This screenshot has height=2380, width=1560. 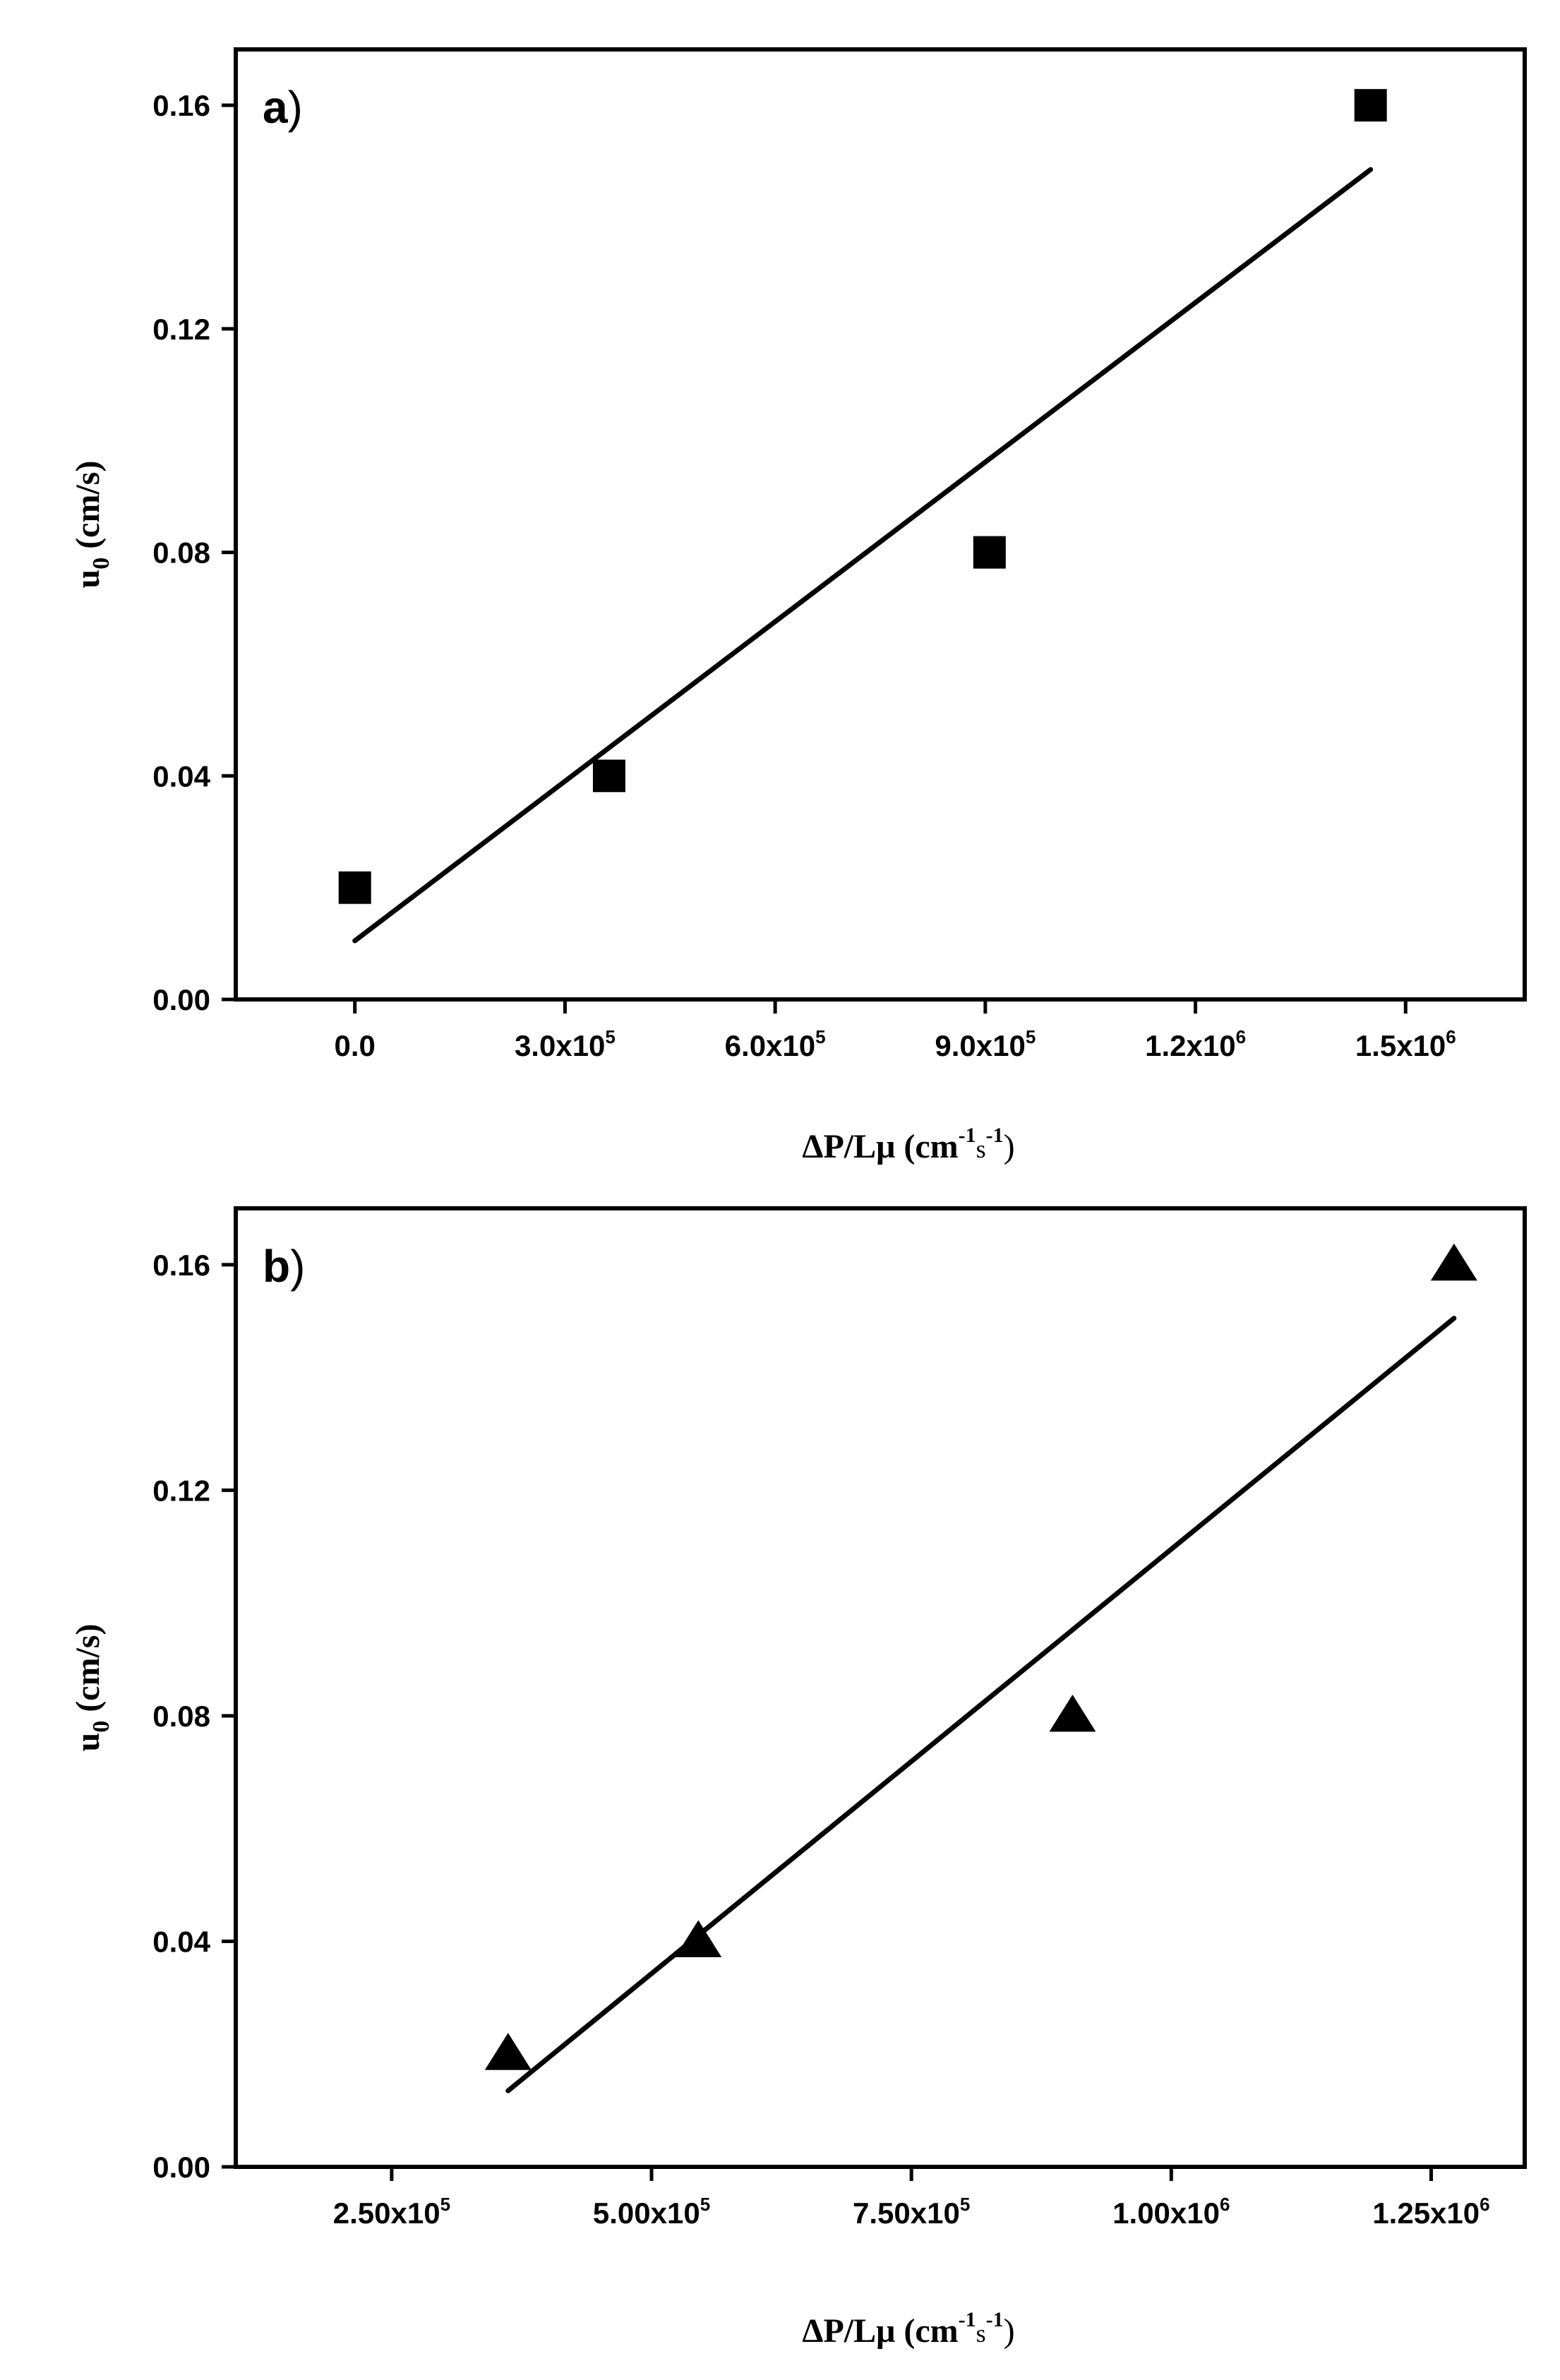 What do you see at coordinates (181, 2167) in the screenshot?
I see `panel-b-y-tick-label: 0.00` at bounding box center [181, 2167].